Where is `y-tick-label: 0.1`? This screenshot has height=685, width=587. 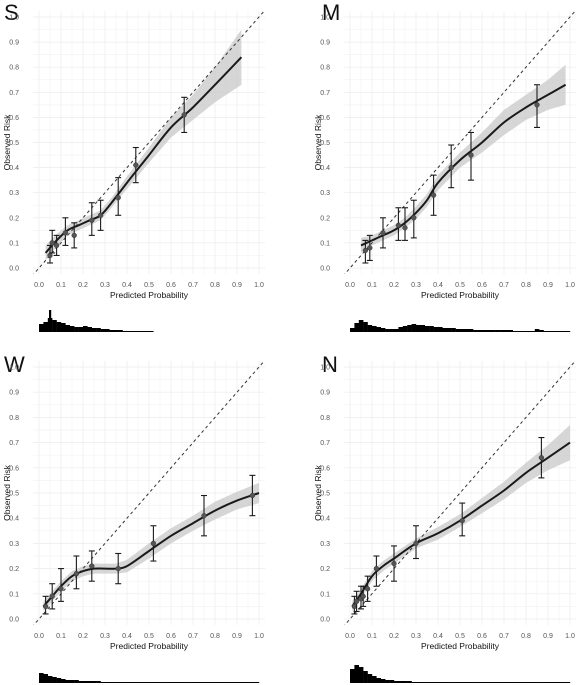 y-tick-label: 0.1 is located at coordinates (14, 243).